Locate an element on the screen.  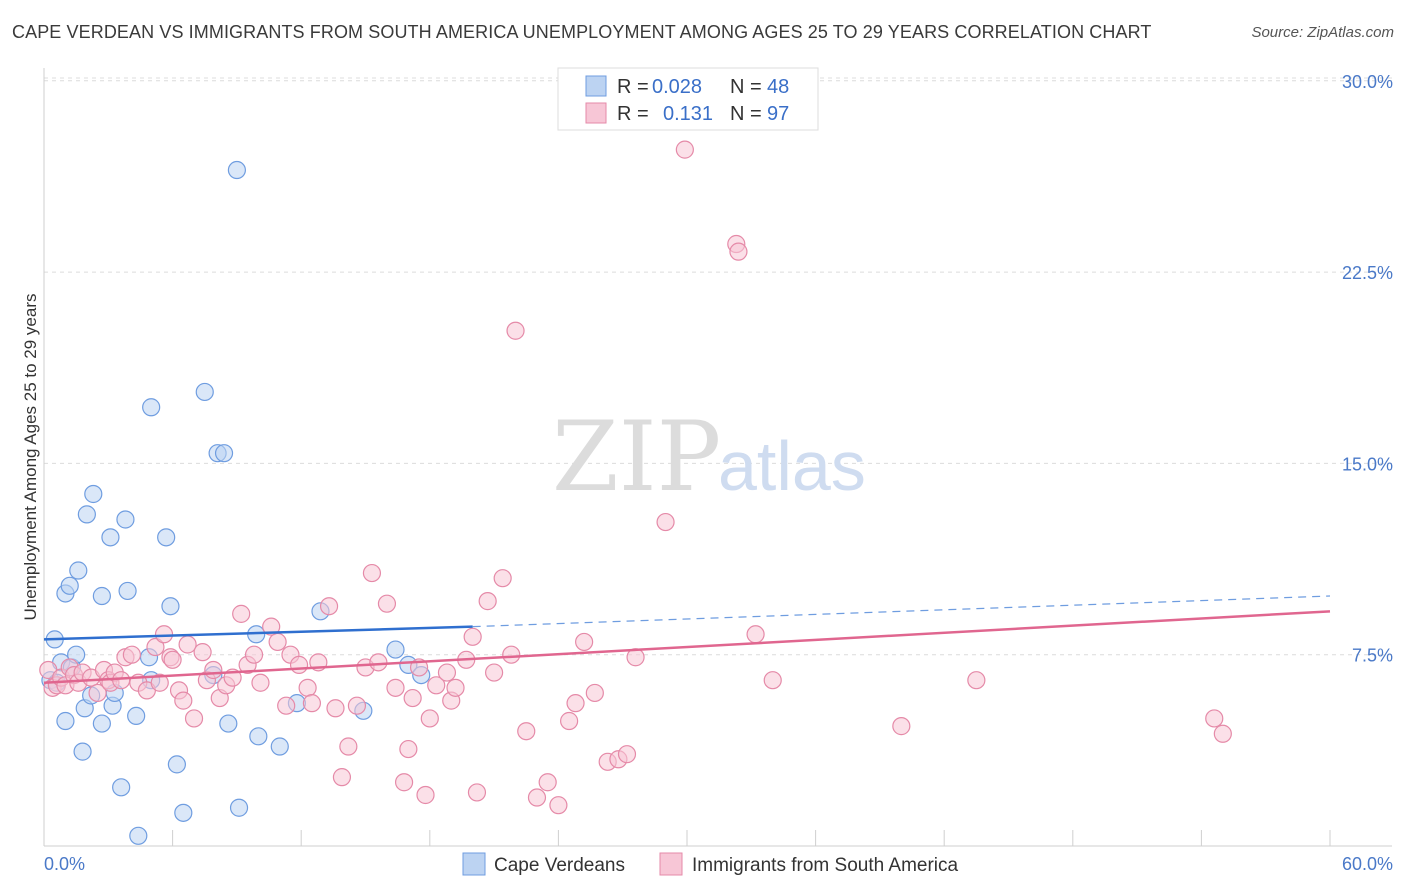
y-axis-title: Unemployment Among Ages 25 to 29 years is located at coordinates (30, 457).